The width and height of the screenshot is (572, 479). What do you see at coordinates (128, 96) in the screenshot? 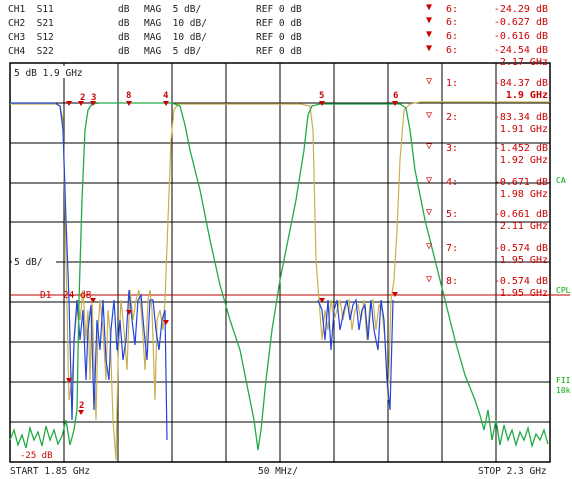
I see `marker-7-label: 8` at bounding box center [128, 96].